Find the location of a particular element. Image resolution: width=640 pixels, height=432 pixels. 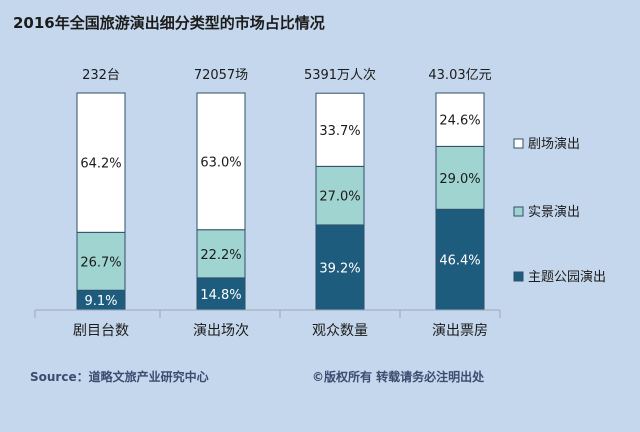

data-label-1-0: 26.7% is located at coordinates (100, 262).